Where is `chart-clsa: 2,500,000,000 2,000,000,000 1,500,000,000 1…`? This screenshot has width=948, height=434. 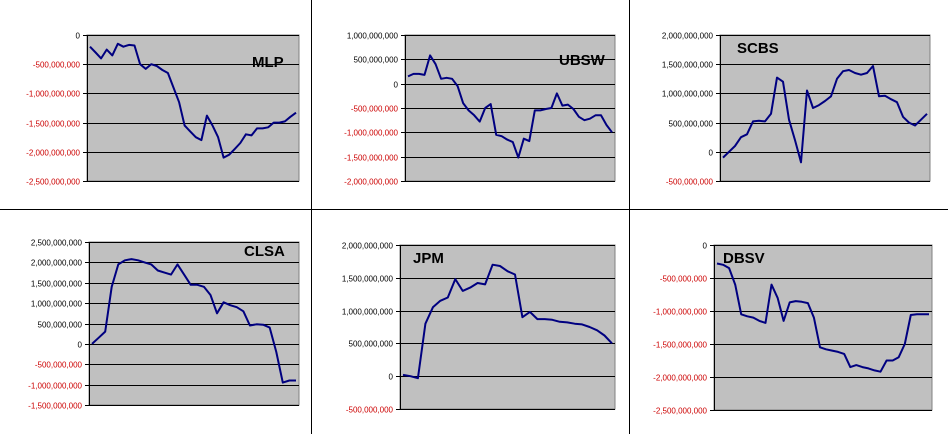
chart-clsa: 2,500,000,000 2,000,000,000 1,500,000,000 1… is located at coordinates (164, 325).